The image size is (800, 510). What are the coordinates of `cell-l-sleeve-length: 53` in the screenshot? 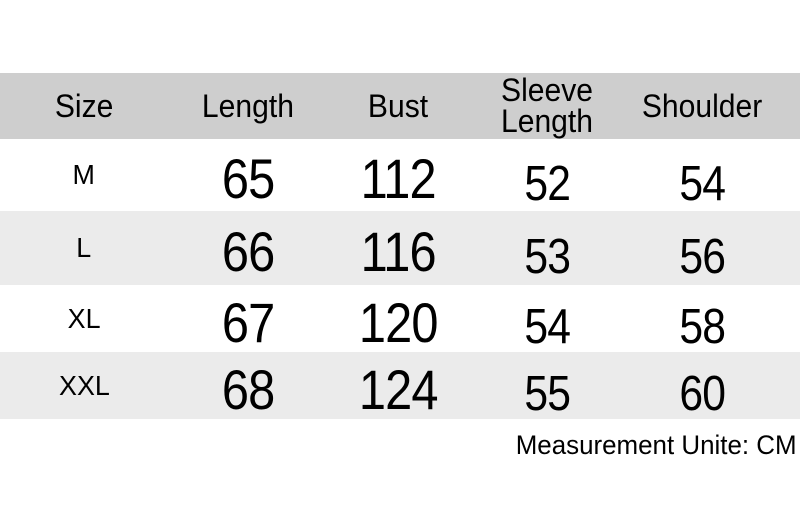 It's located at (547, 256).